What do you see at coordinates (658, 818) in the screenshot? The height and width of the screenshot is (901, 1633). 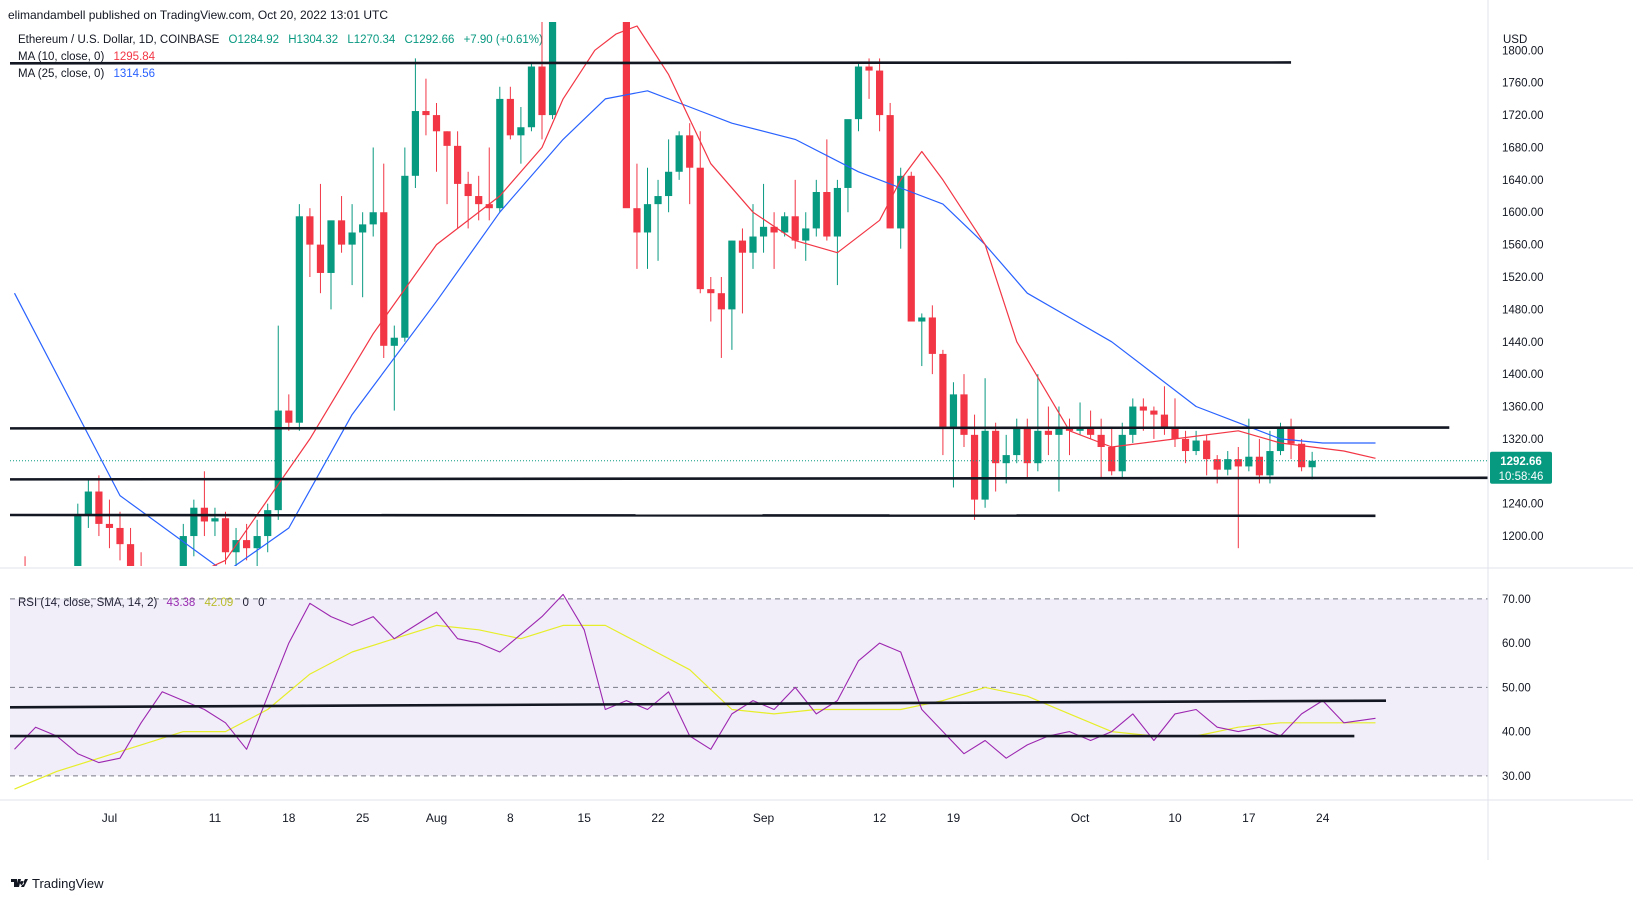 I see `time-tick-label: 22` at bounding box center [658, 818].